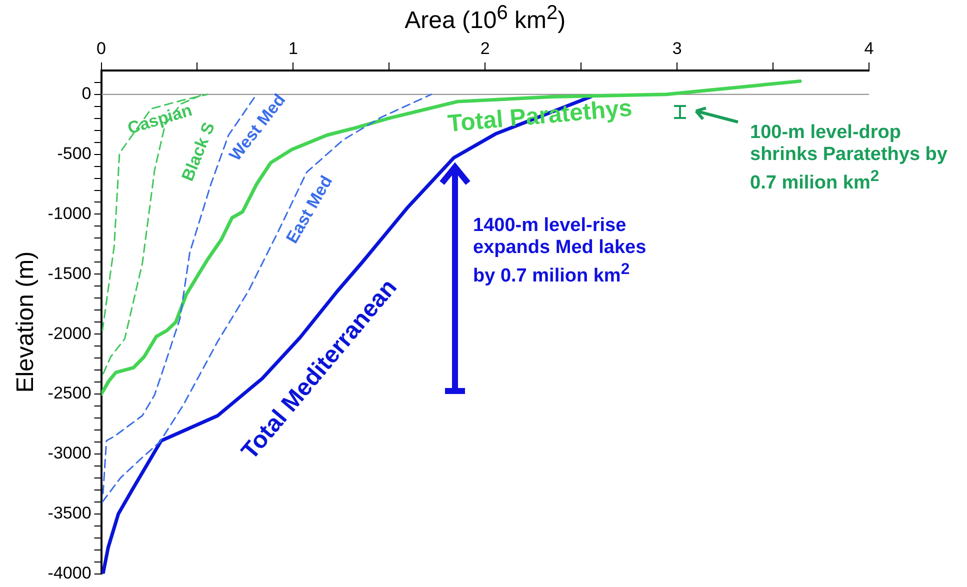 Image resolution: width=967 pixels, height=587 pixels. What do you see at coordinates (677, 48) in the screenshot?
I see `x-tick-label: 3` at bounding box center [677, 48].